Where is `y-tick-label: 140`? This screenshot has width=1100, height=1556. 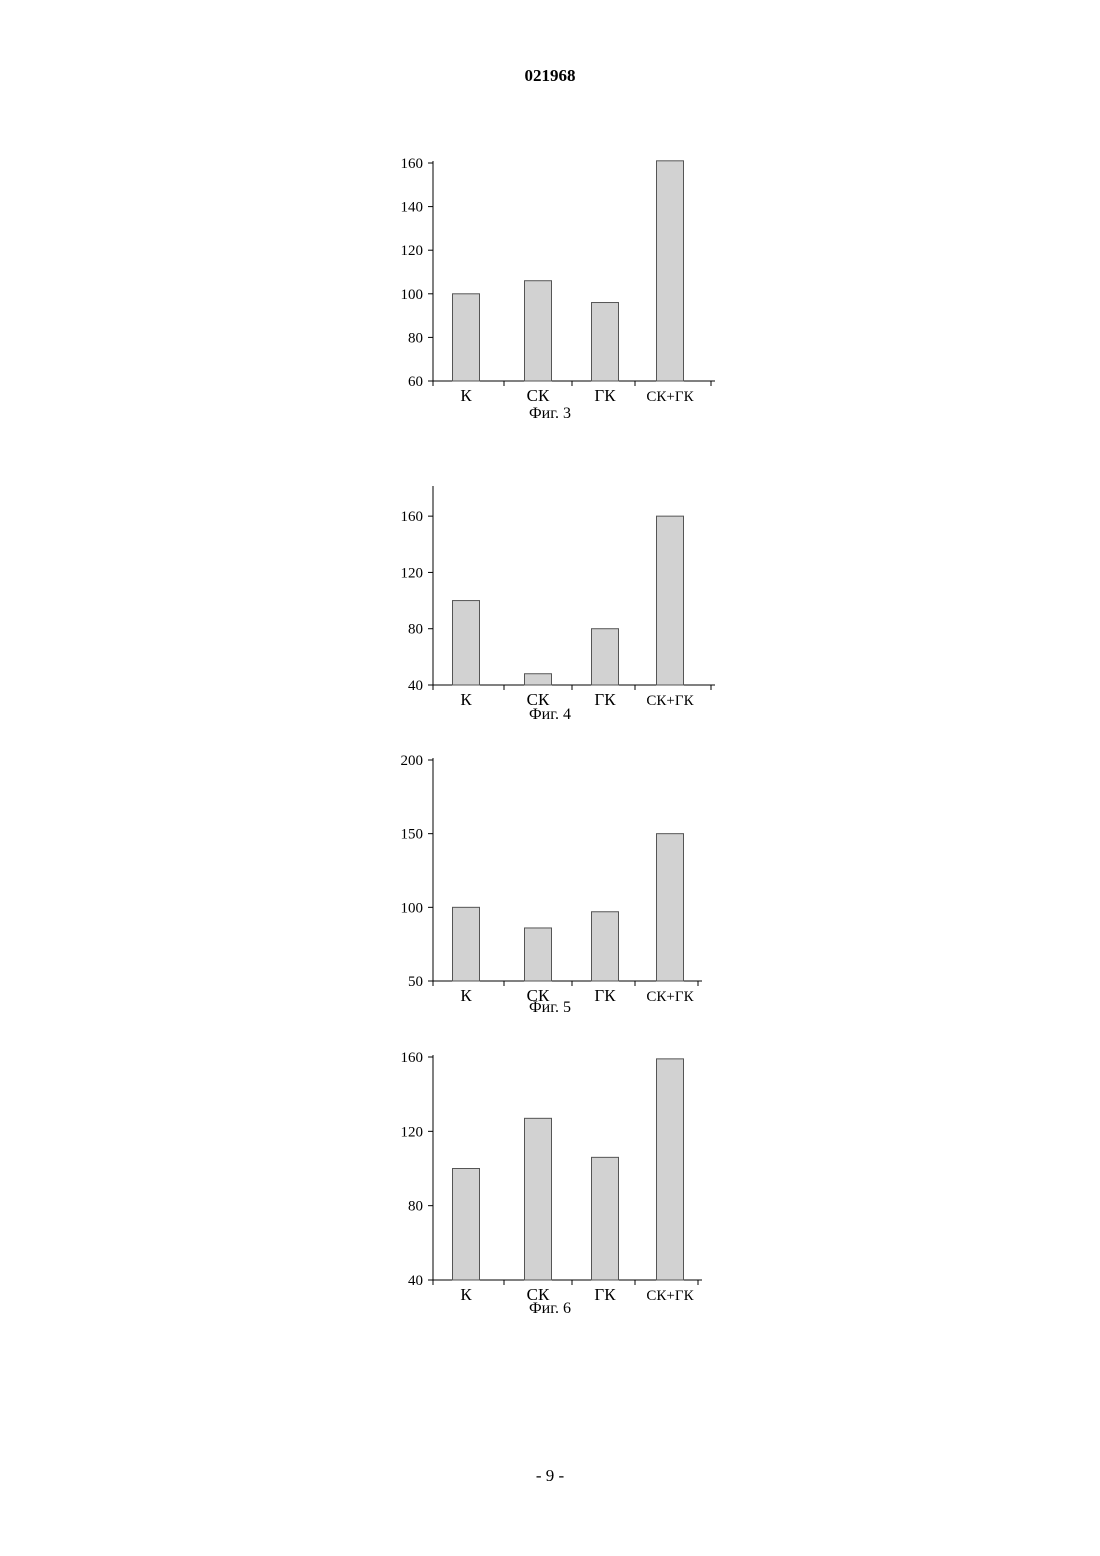 y-tick-label: 140 is located at coordinates (412, 208).